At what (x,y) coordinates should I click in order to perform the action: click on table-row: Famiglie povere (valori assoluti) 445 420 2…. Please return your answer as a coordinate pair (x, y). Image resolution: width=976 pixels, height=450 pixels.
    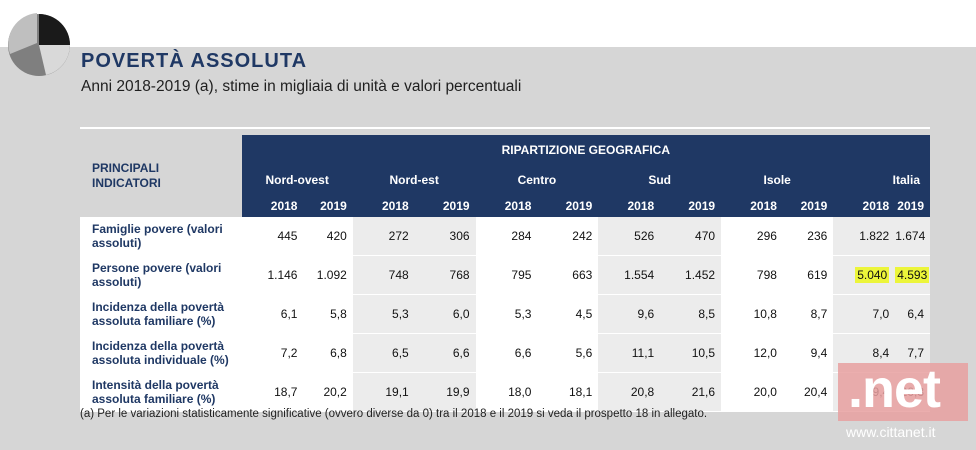
    Looking at the image, I should click on (505, 236).